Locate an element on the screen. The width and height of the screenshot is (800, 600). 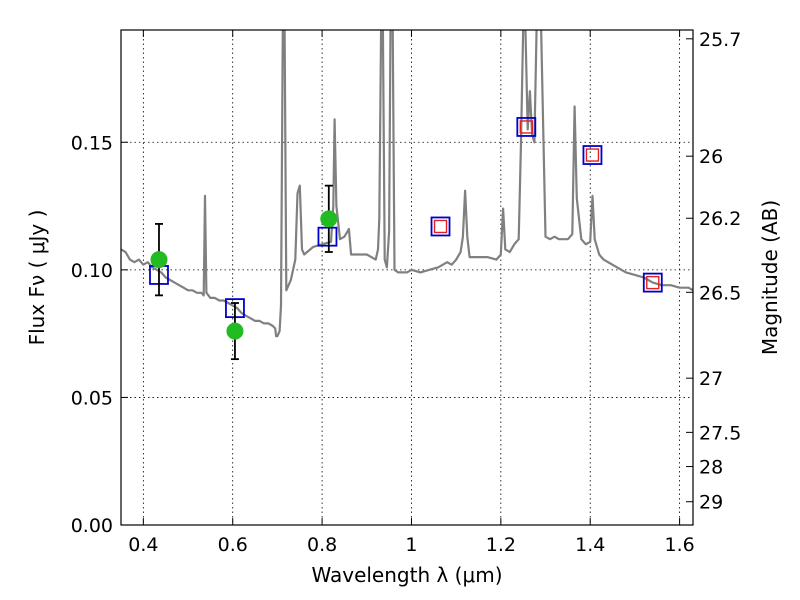
y2-tick-label: 26.2 is located at coordinates (720, 219).